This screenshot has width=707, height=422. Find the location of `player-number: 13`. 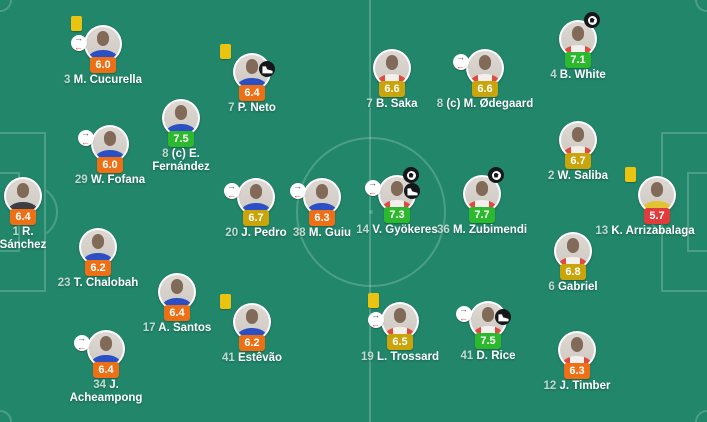

player-number: 13 is located at coordinates (602, 231).